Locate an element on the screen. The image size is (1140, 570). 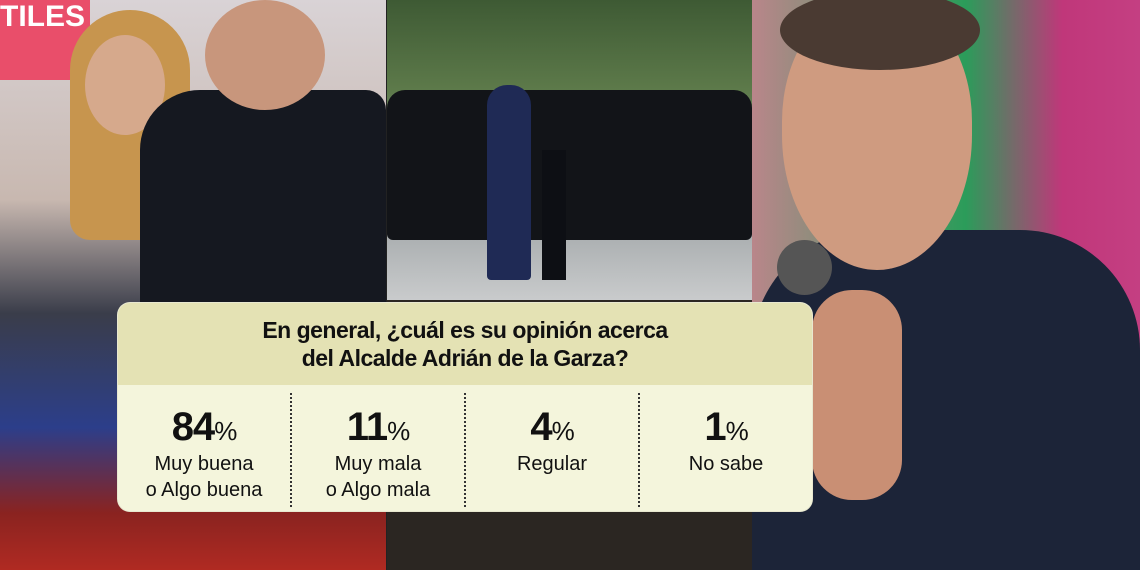
result-muy-buena: 84% Muy buena o Algo buena is located at coordinates (204, 450).